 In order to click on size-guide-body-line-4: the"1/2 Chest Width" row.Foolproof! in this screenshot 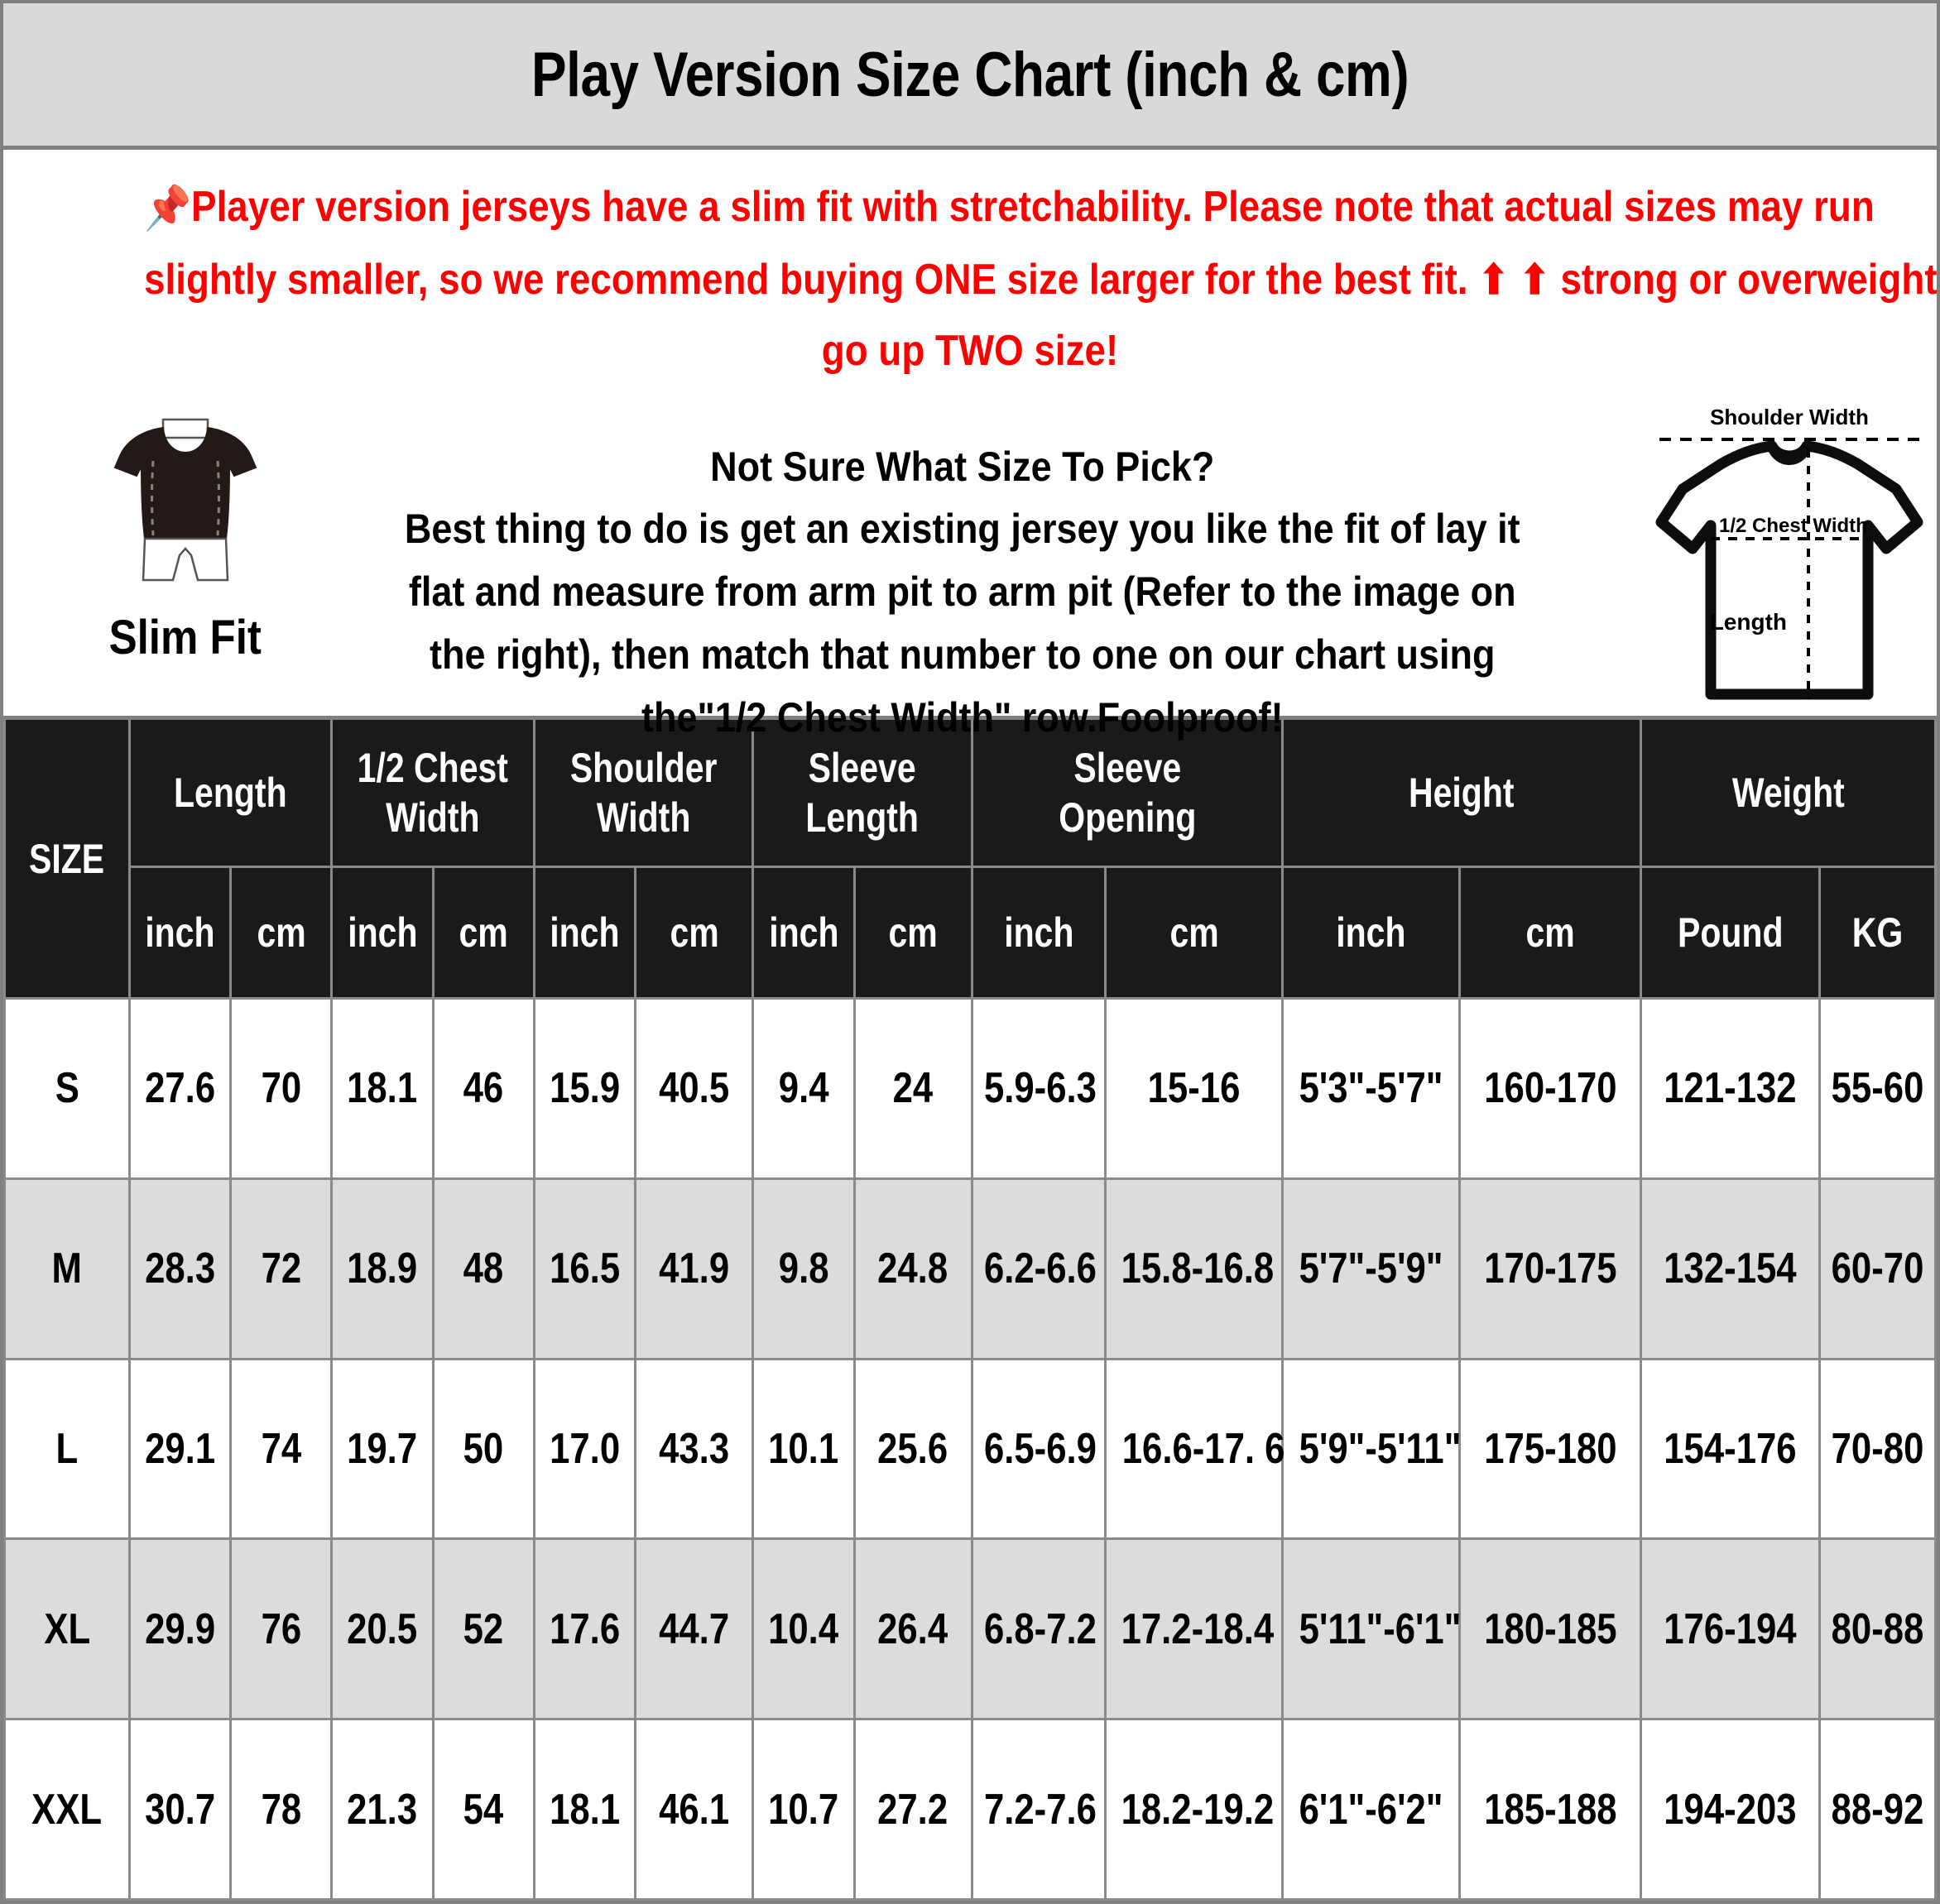, I will do `click(962, 717)`.